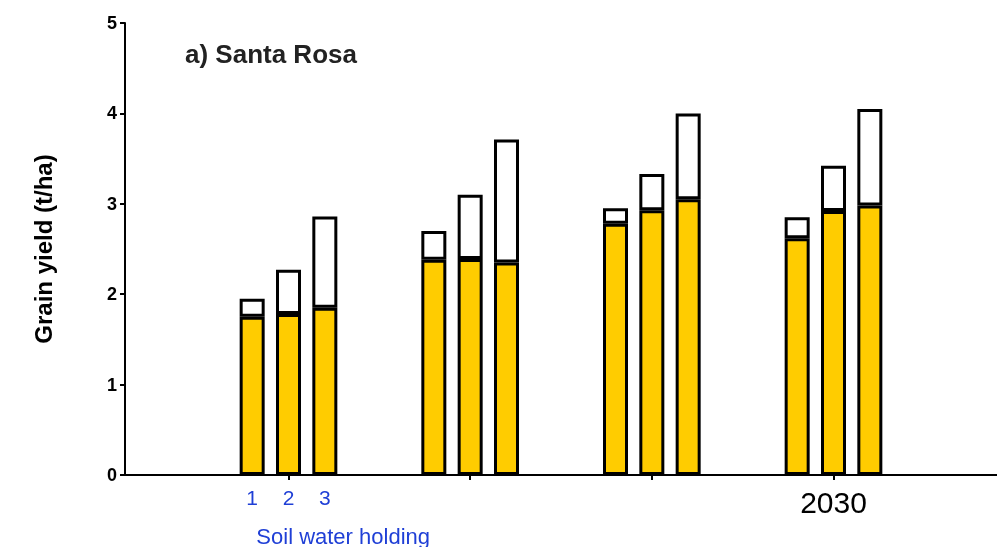 The image size is (1005, 555). I want to click on text: a) Santa Rosa, so click(271, 54).